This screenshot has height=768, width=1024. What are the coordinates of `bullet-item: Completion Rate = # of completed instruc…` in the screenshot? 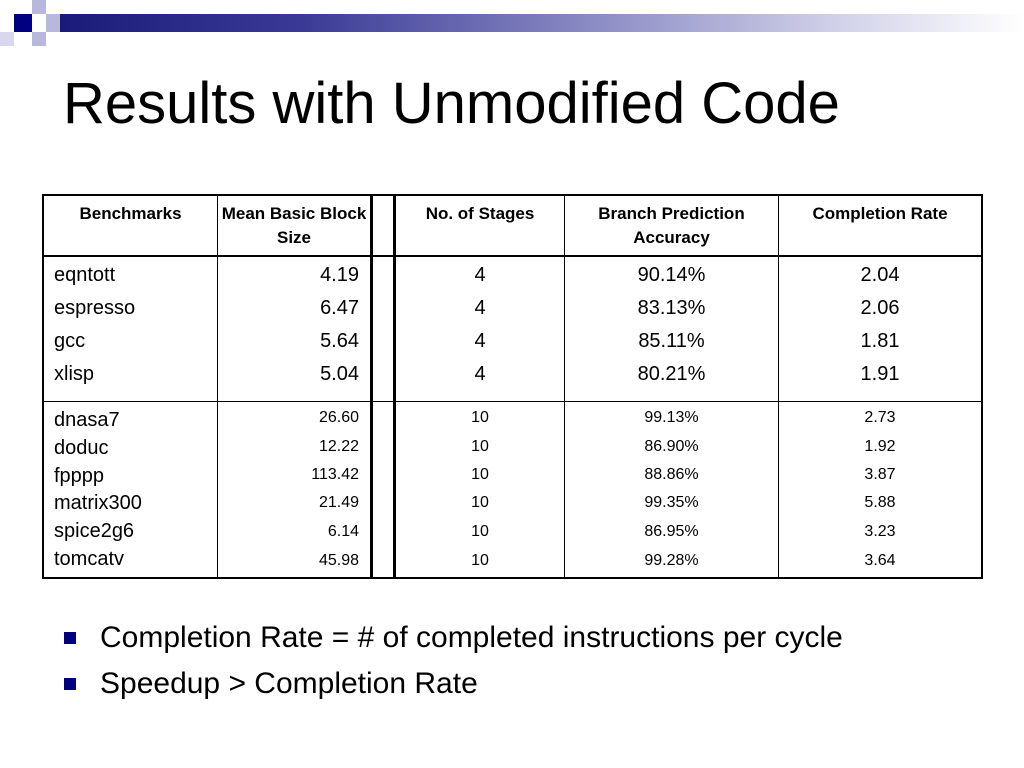 It's located at (453, 641).